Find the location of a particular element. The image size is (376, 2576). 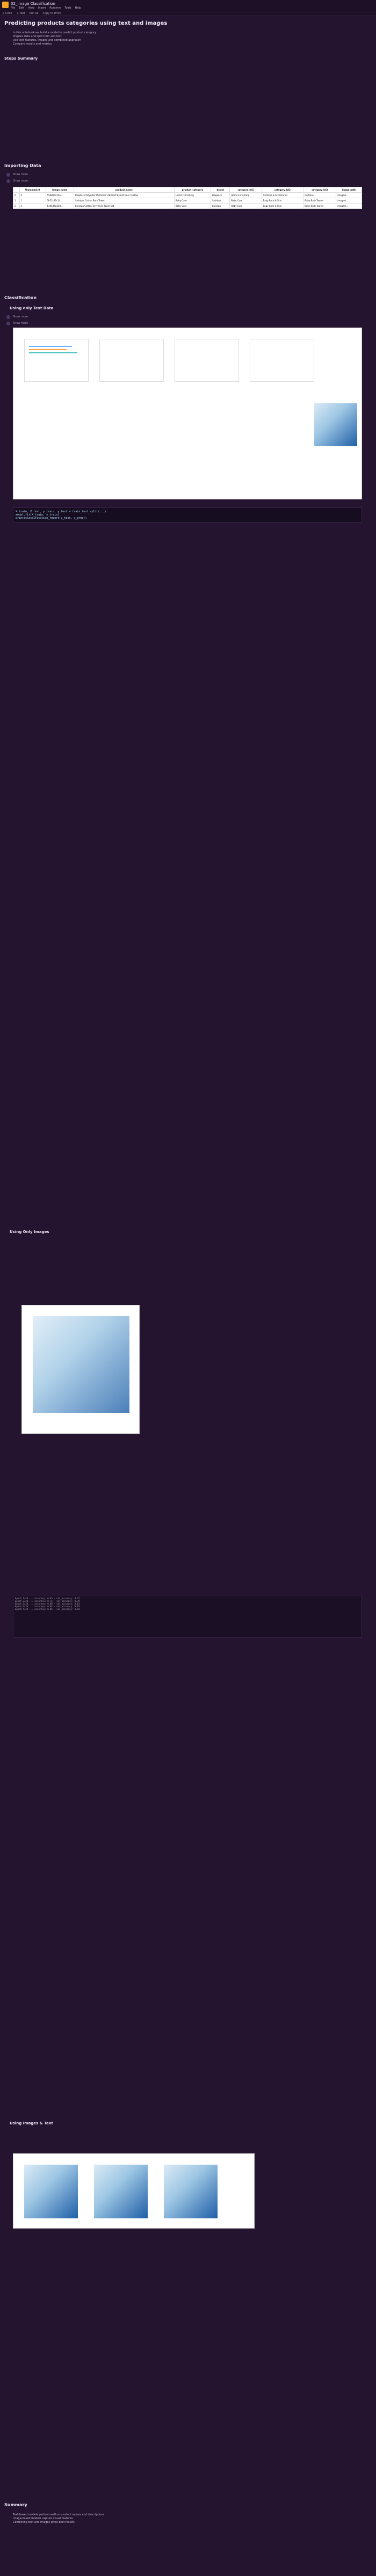

table-header: image_name is located at coordinates (59, 190).